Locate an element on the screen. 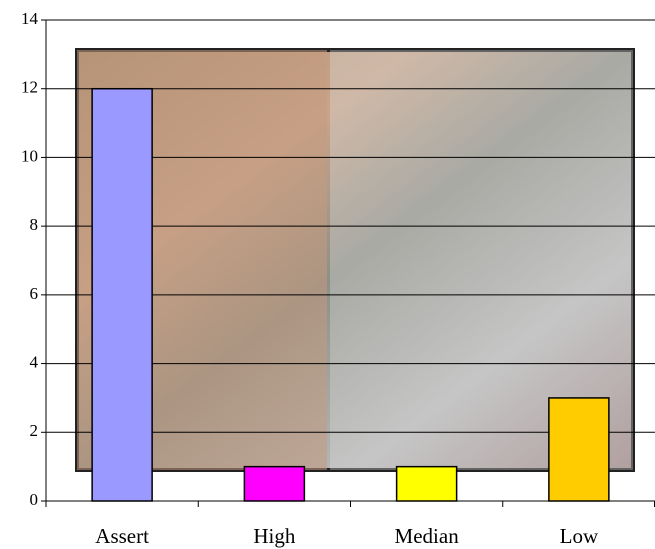  y-tick-label: 6 is located at coordinates (34, 293).